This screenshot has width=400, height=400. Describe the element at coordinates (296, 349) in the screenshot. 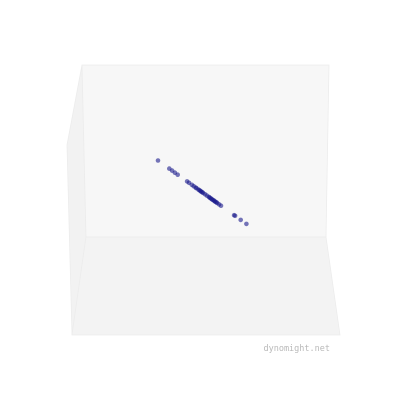

I see `watermark: dynomight.net` at that location.